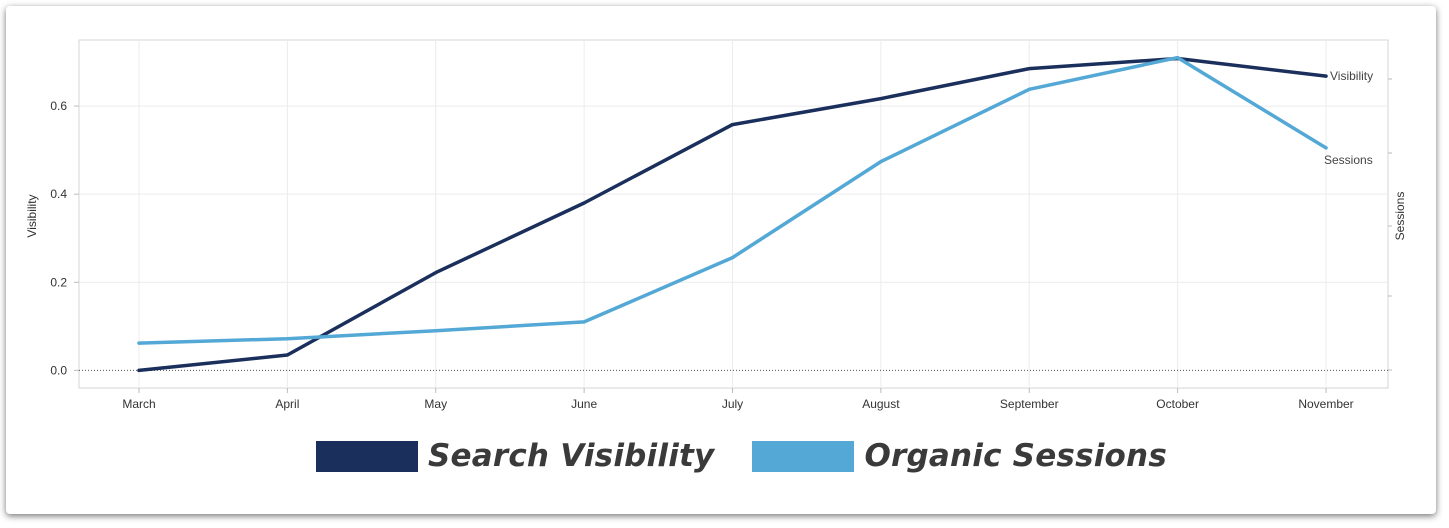  I want to click on y2-axis-title: Sessions, so click(1400, 216).